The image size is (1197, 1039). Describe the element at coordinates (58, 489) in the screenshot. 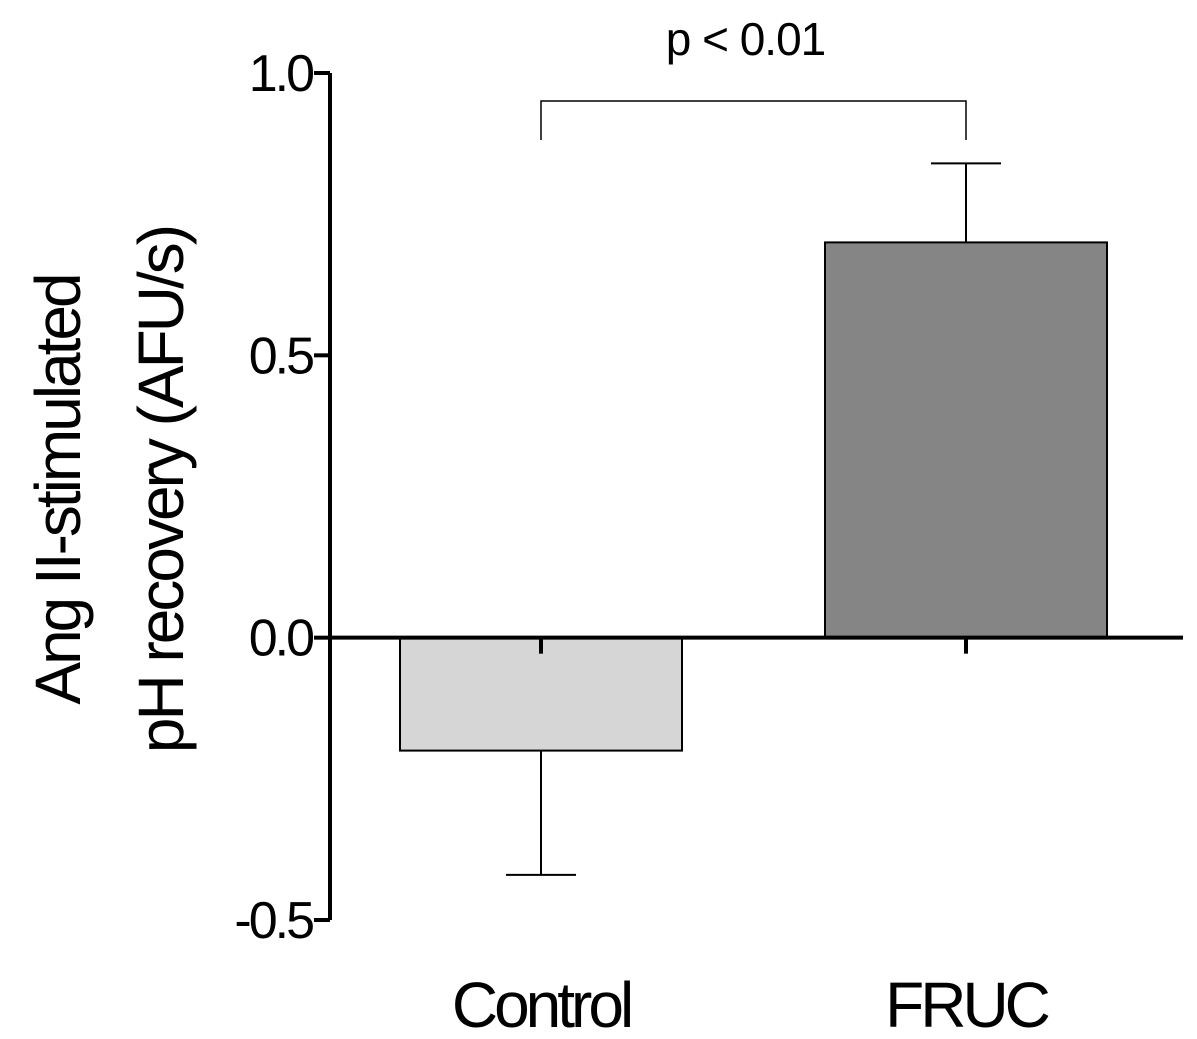

I see `y-axis-label-line-1: Ang II-stimulated` at that location.